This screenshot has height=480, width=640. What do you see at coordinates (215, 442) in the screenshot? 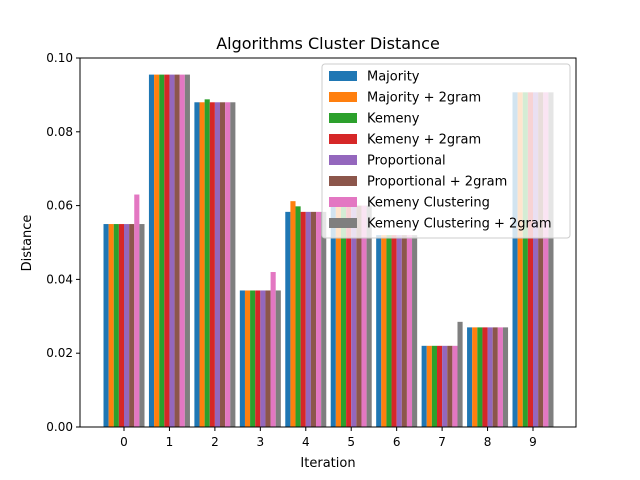
I see `x-tick-label: 2` at bounding box center [215, 442].